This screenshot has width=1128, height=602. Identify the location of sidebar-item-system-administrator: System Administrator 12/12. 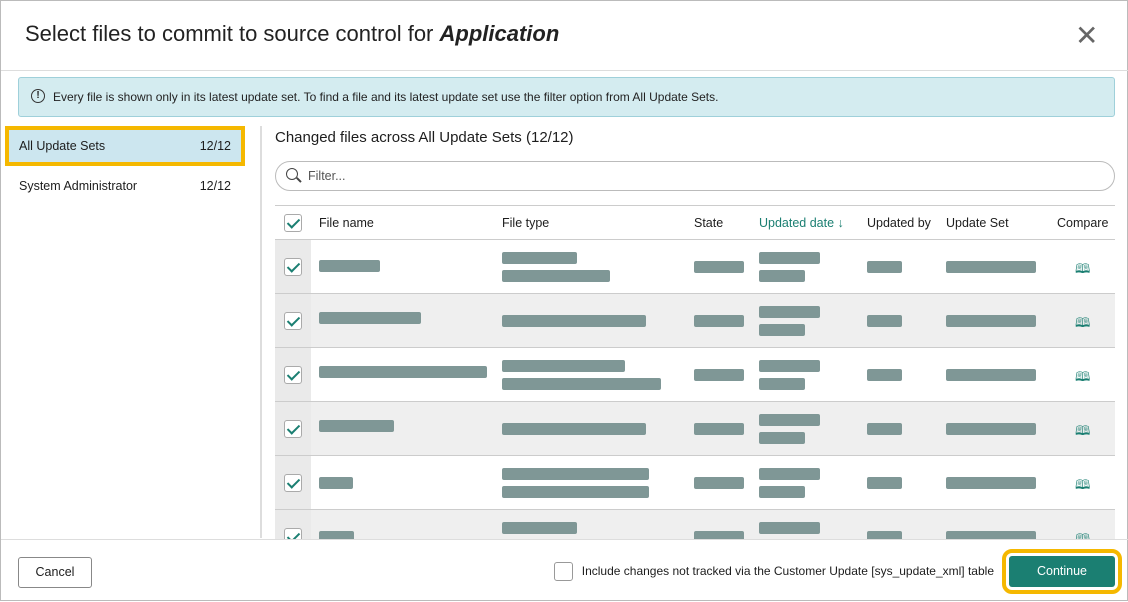
(125, 186).